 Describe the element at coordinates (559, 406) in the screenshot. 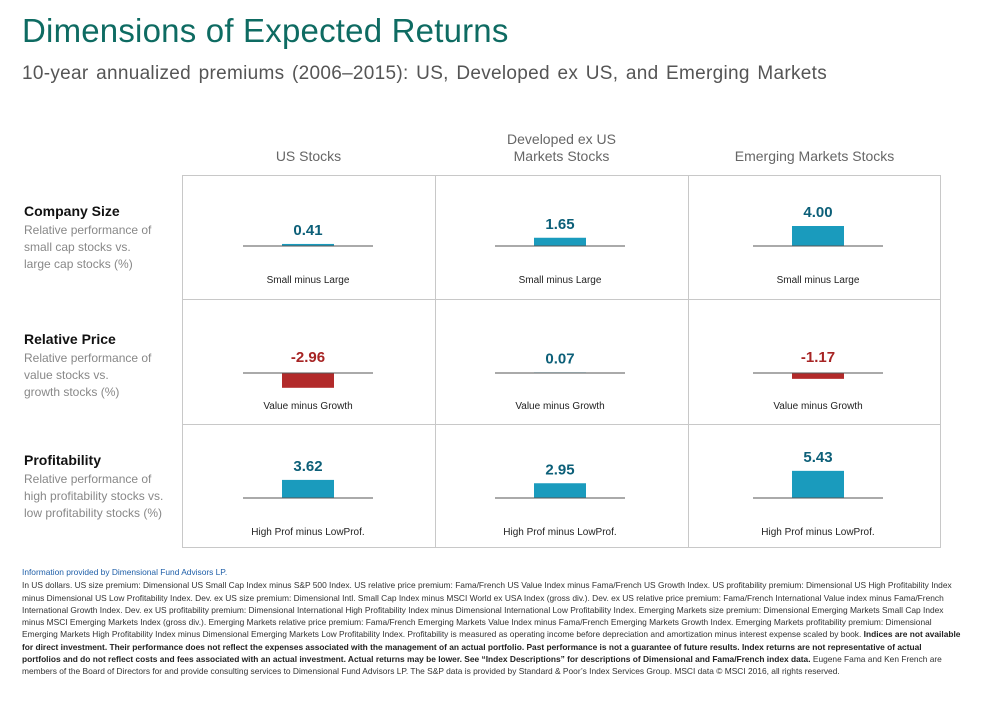

I see `caption-r1c1: Value minus Growth` at that location.